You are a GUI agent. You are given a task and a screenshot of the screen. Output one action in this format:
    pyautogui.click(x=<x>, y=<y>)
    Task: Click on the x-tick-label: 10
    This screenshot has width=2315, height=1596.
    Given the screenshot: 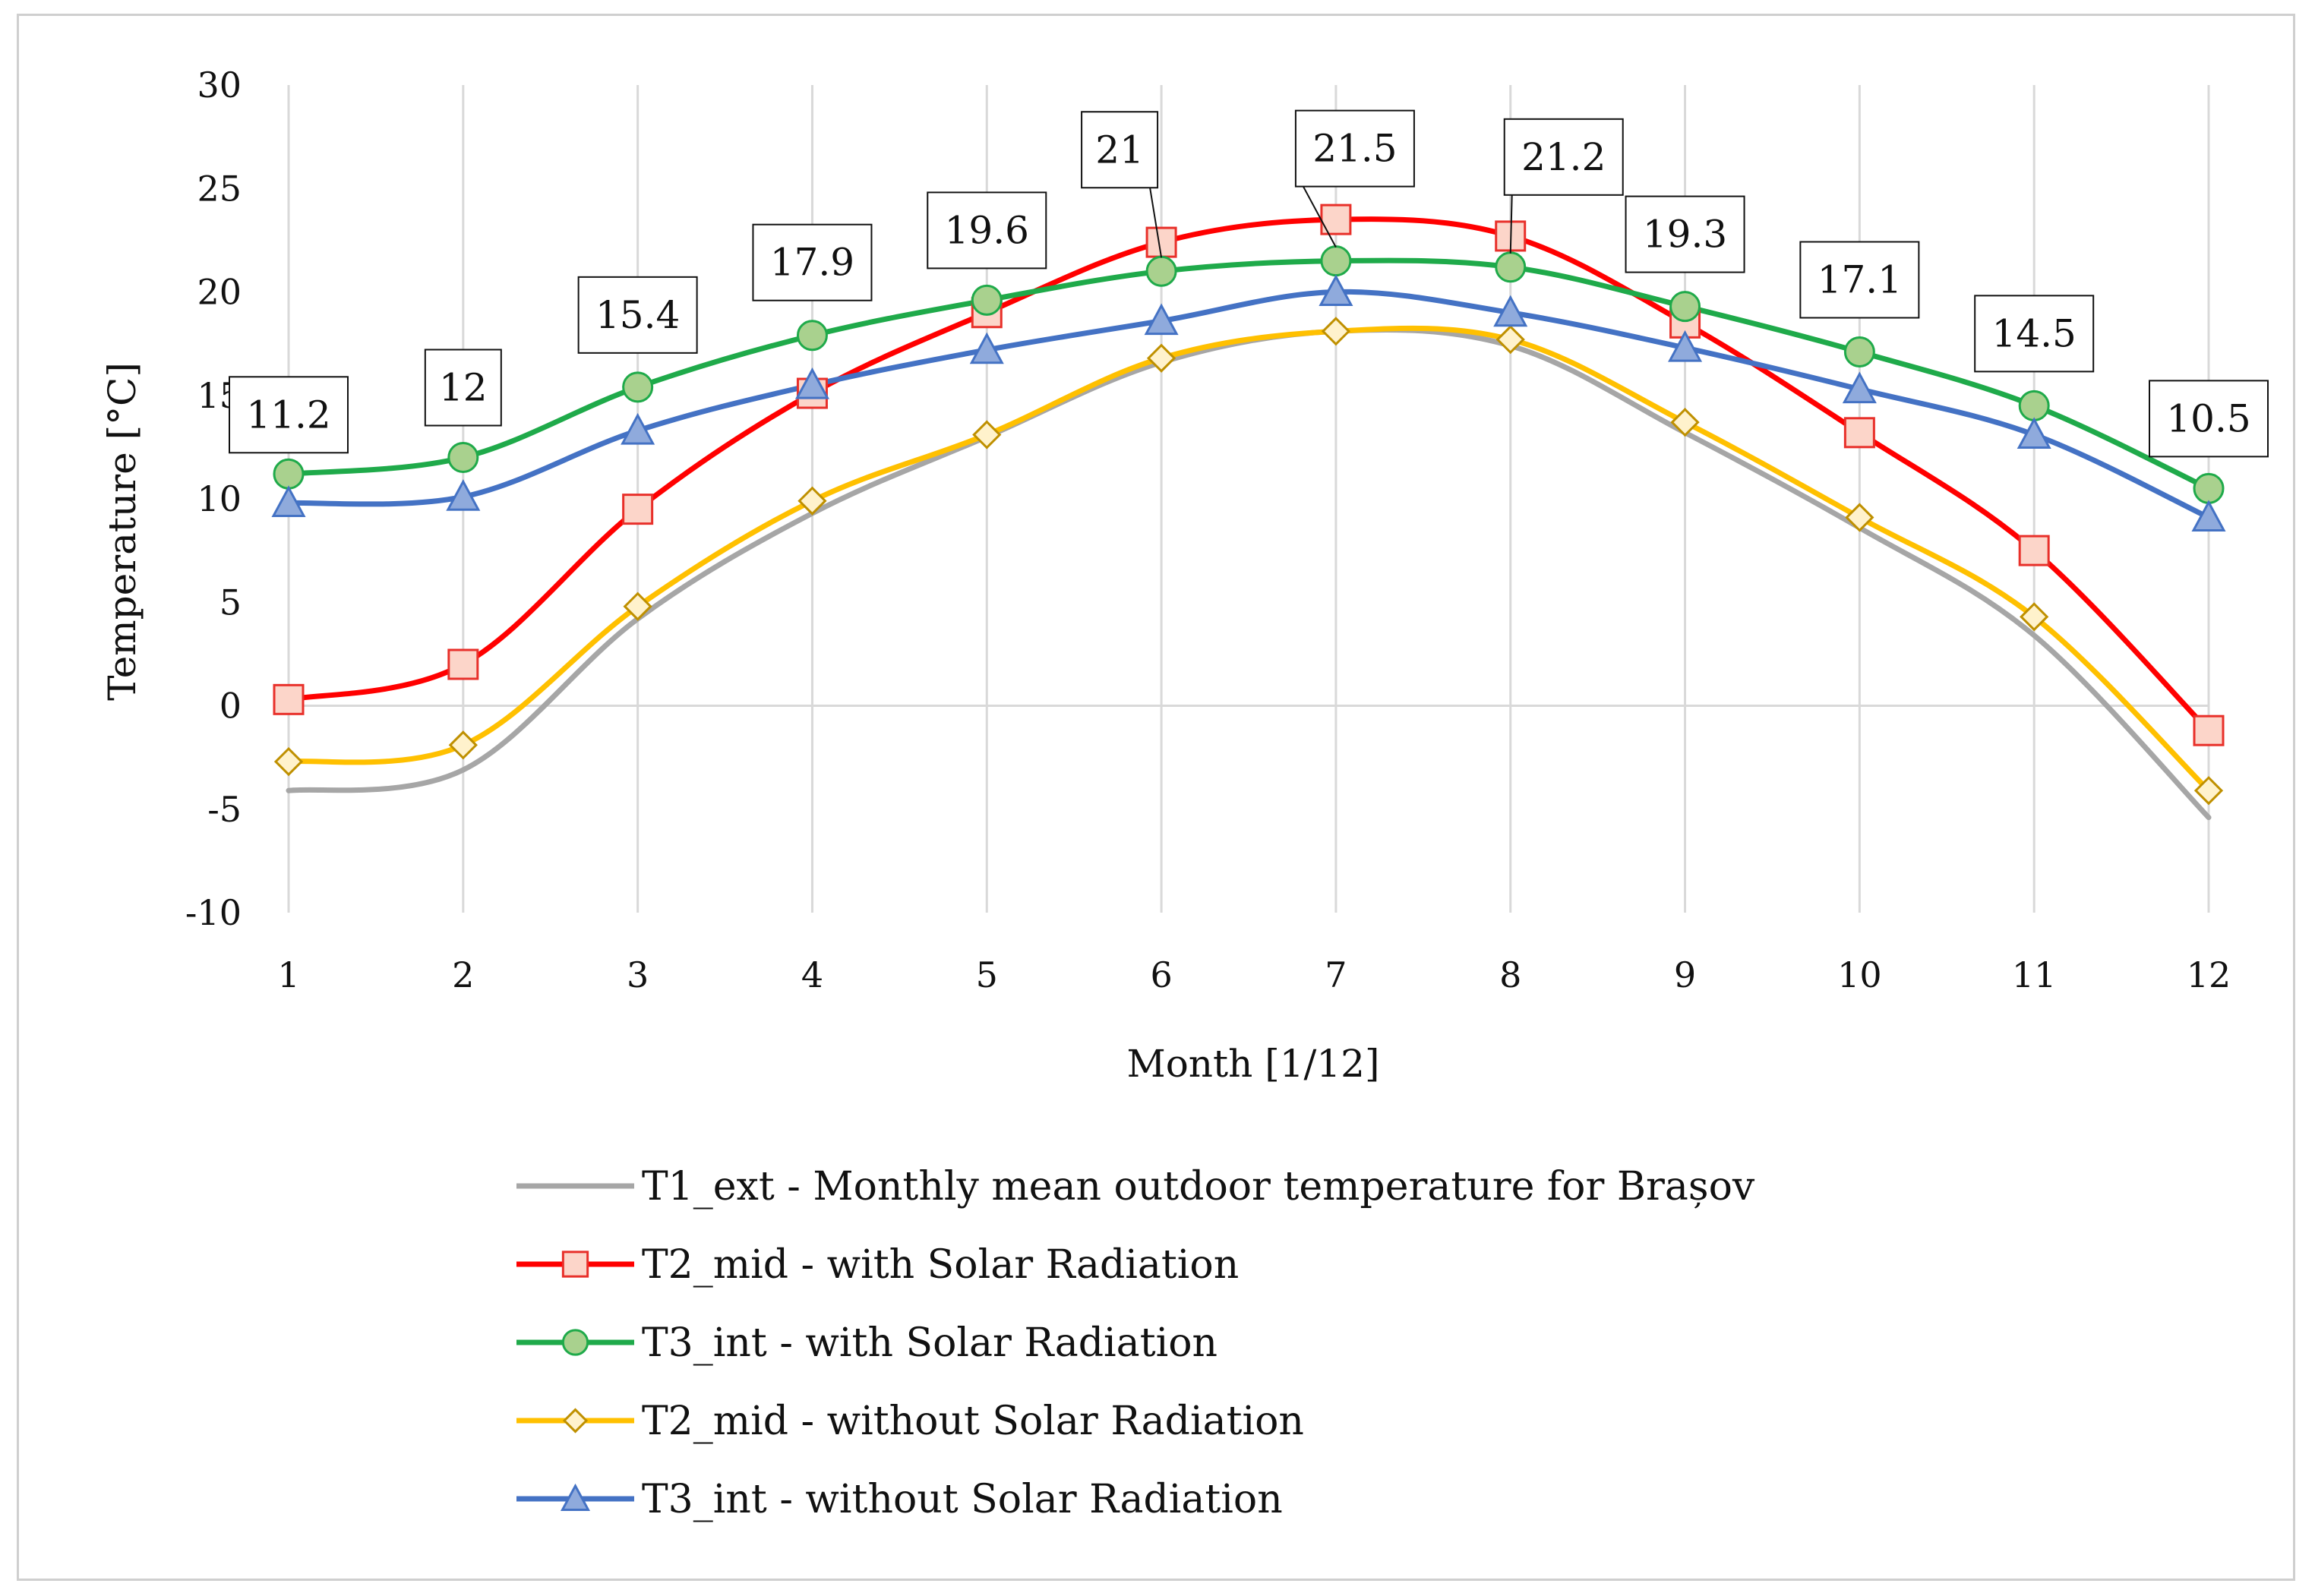 What is the action you would take?
    pyautogui.click(x=1859, y=975)
    